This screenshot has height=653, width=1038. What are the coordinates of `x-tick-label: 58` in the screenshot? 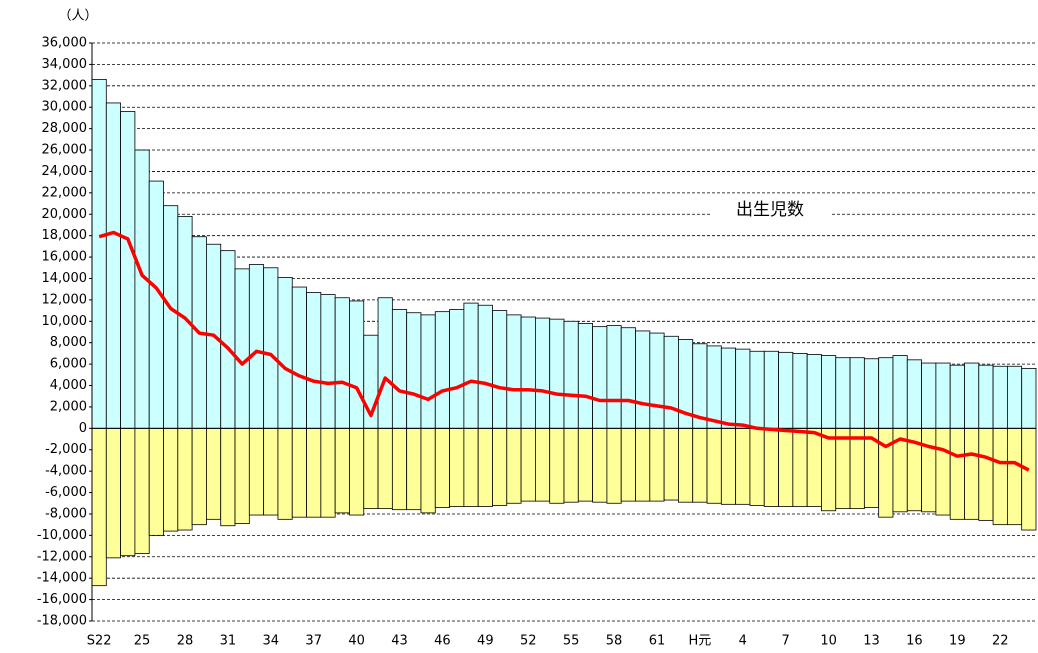 It's located at (614, 641).